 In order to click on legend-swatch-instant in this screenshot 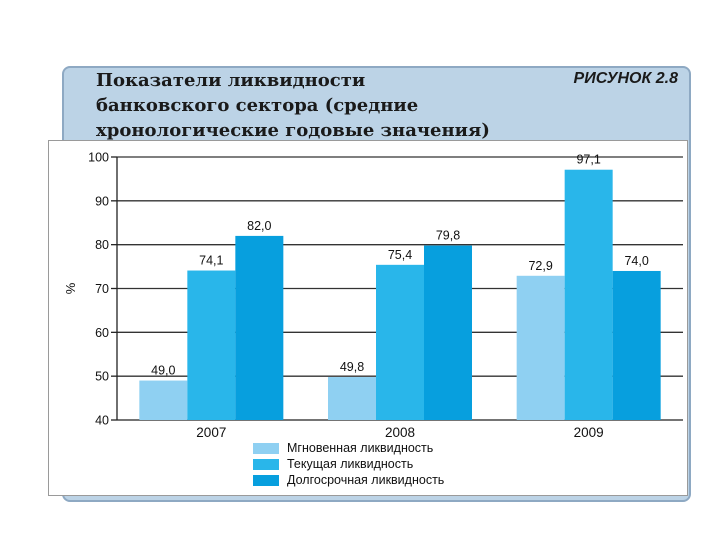, I will do `click(266, 448)`.